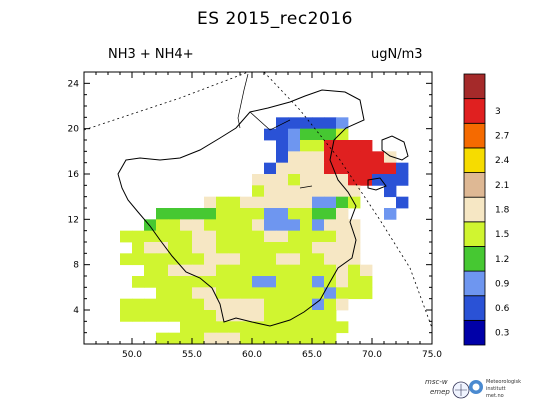  I want to click on colorbar-label: 2.7, so click(502, 137).